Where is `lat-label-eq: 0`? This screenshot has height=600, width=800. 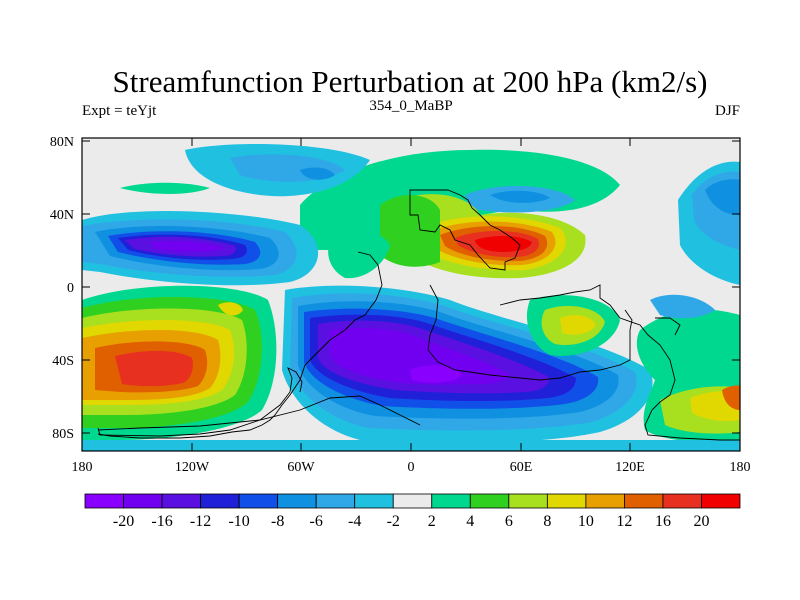
lat-label-eq: 0 is located at coordinates (70, 288).